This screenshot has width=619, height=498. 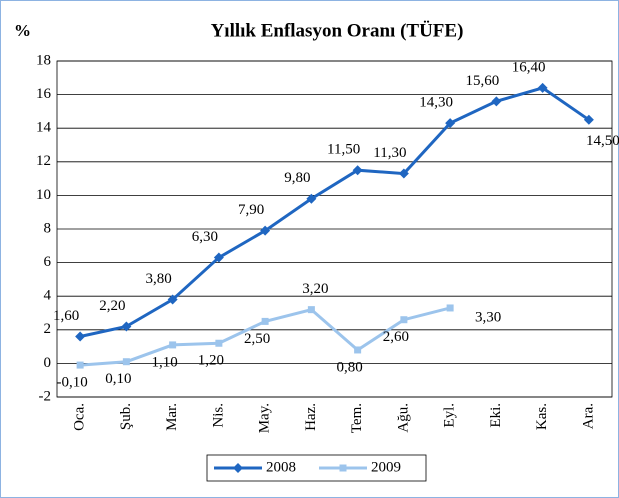 I want to click on x-tick-label: Oca., so click(x=80, y=417).